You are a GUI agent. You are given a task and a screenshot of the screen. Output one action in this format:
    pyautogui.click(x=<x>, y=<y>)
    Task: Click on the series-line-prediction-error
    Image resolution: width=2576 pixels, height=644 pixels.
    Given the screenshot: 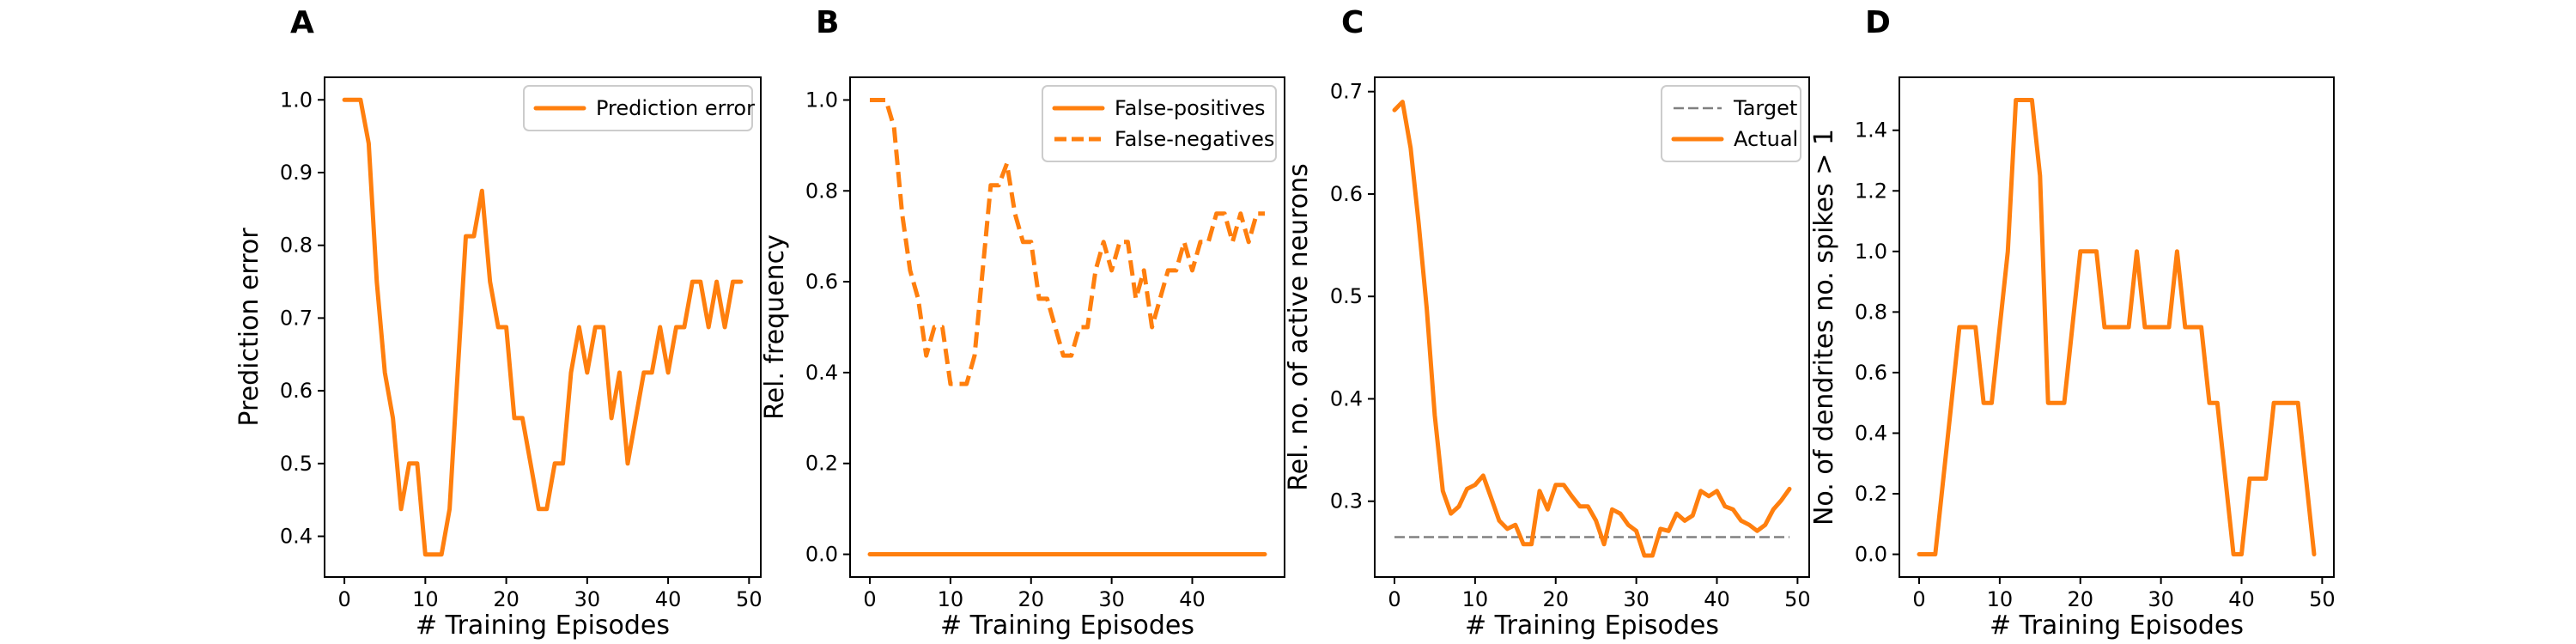 What is the action you would take?
    pyautogui.click(x=543, y=327)
    